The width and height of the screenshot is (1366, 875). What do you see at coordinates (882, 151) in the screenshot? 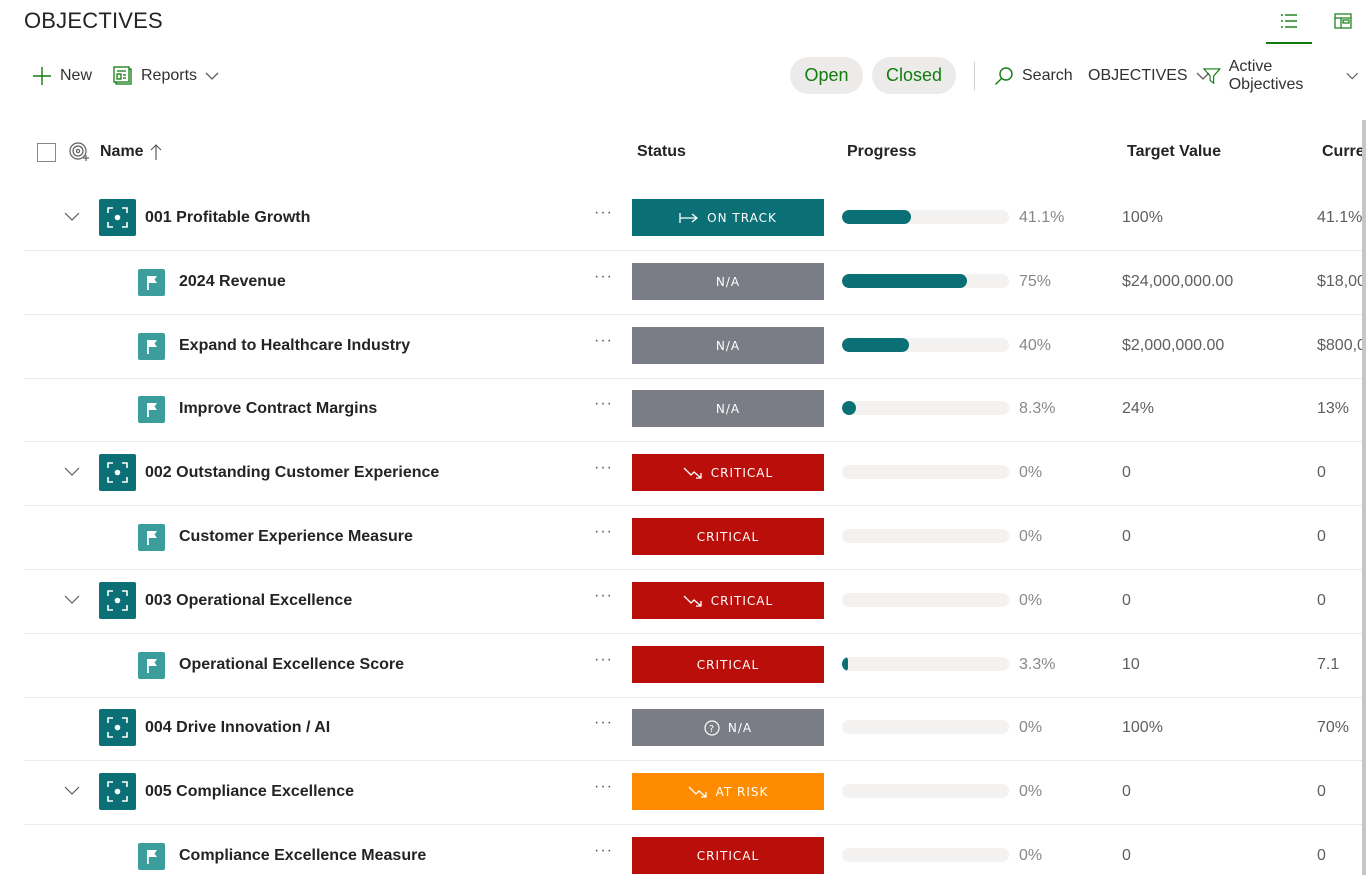
I see `column-header-progress: Progress` at bounding box center [882, 151].